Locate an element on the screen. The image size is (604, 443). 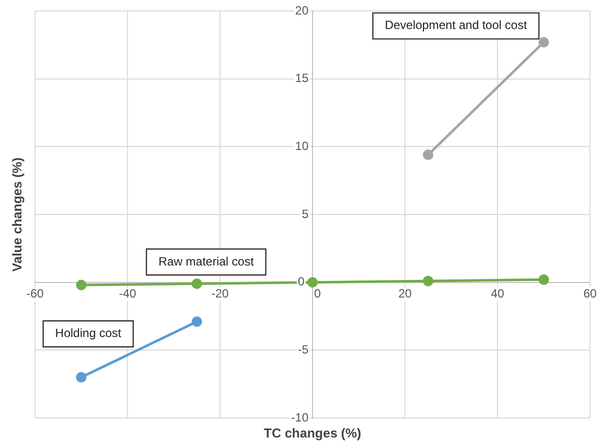
series-label: Development and tool cost is located at coordinates (456, 25).